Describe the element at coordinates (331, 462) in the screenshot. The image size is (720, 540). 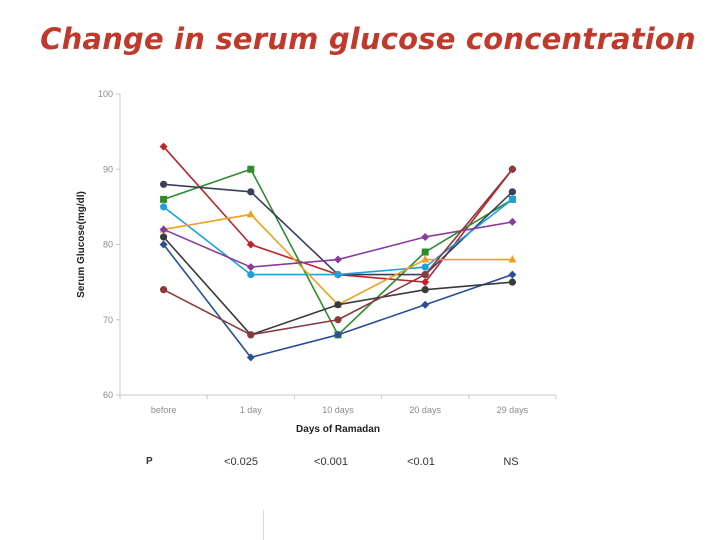
I see `p-value: <0.001` at that location.